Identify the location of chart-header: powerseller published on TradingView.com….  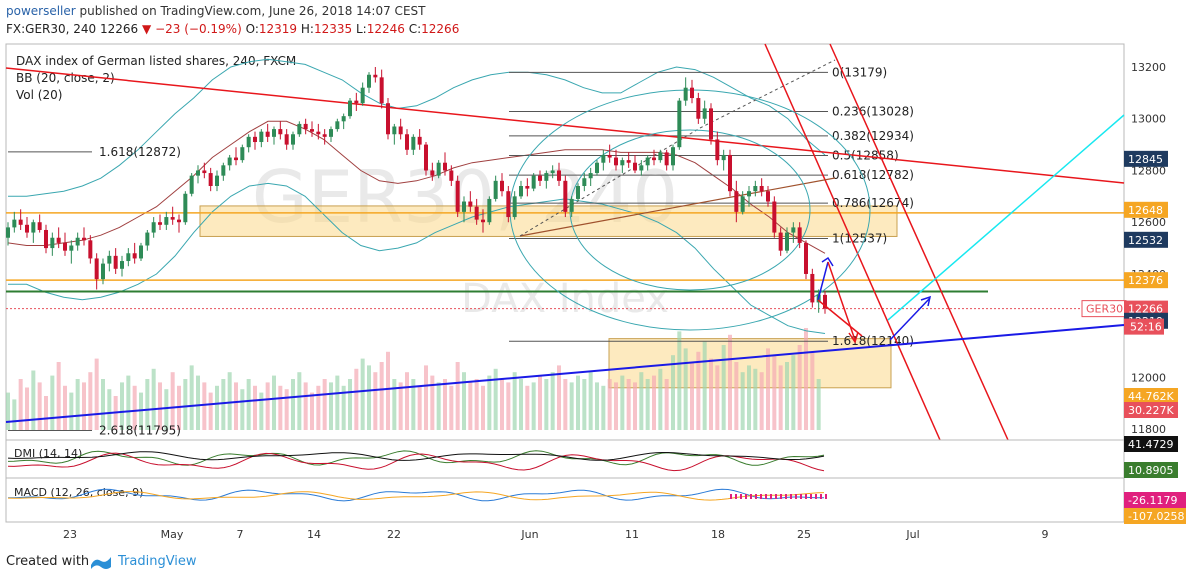
(595, 21).